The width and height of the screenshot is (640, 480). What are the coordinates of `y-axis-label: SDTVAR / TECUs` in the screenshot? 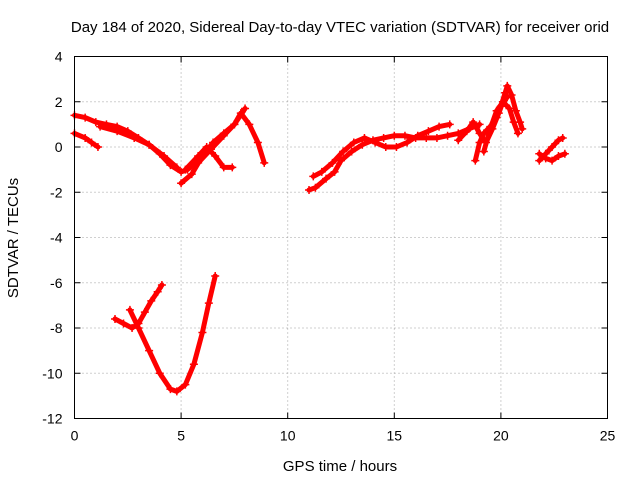 It's located at (13, 238).